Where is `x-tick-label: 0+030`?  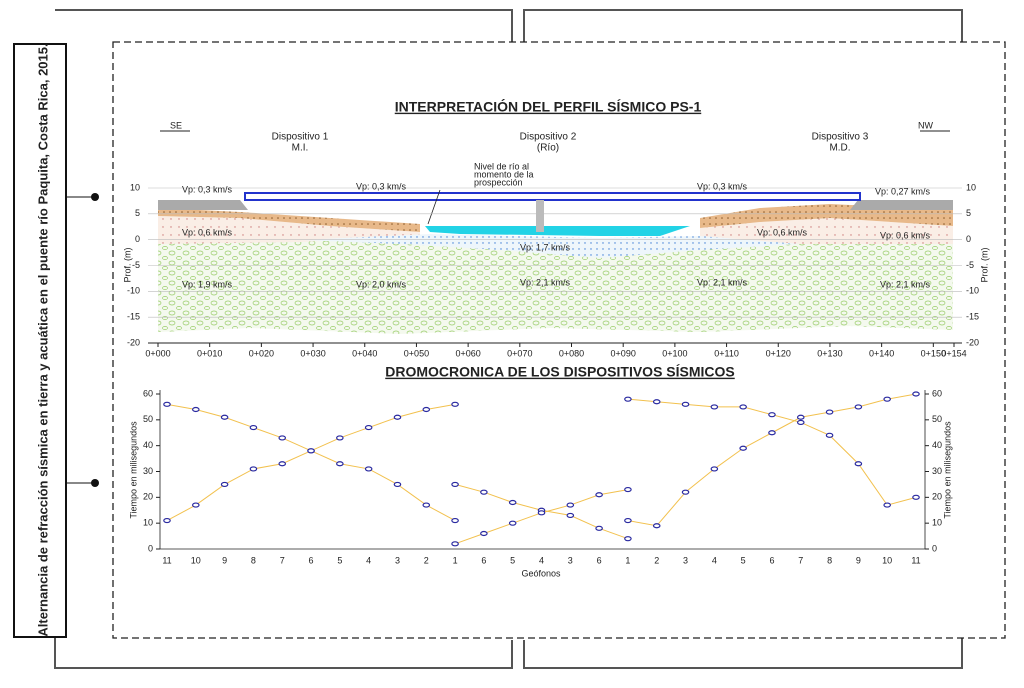 x-tick-label: 0+030 is located at coordinates (312, 353).